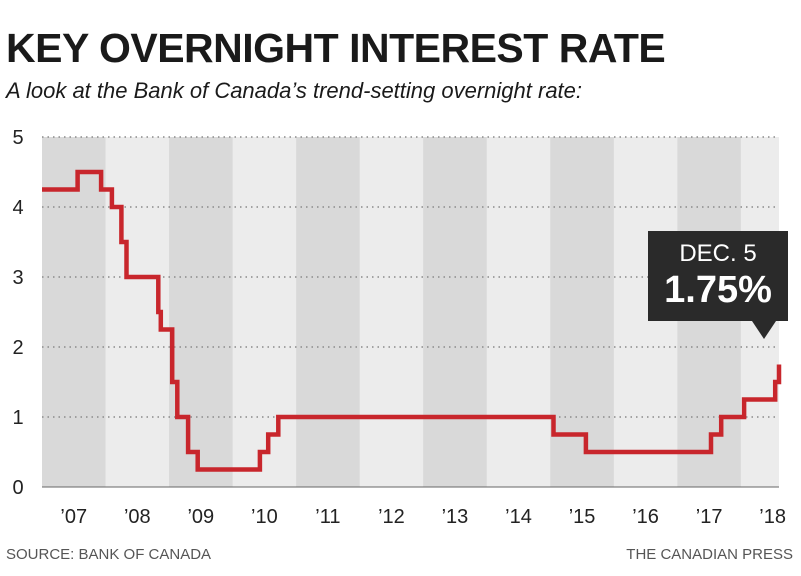 This screenshot has height=576, width=801. What do you see at coordinates (718, 253) in the screenshot?
I see `callout-date: DEC. 5` at bounding box center [718, 253].